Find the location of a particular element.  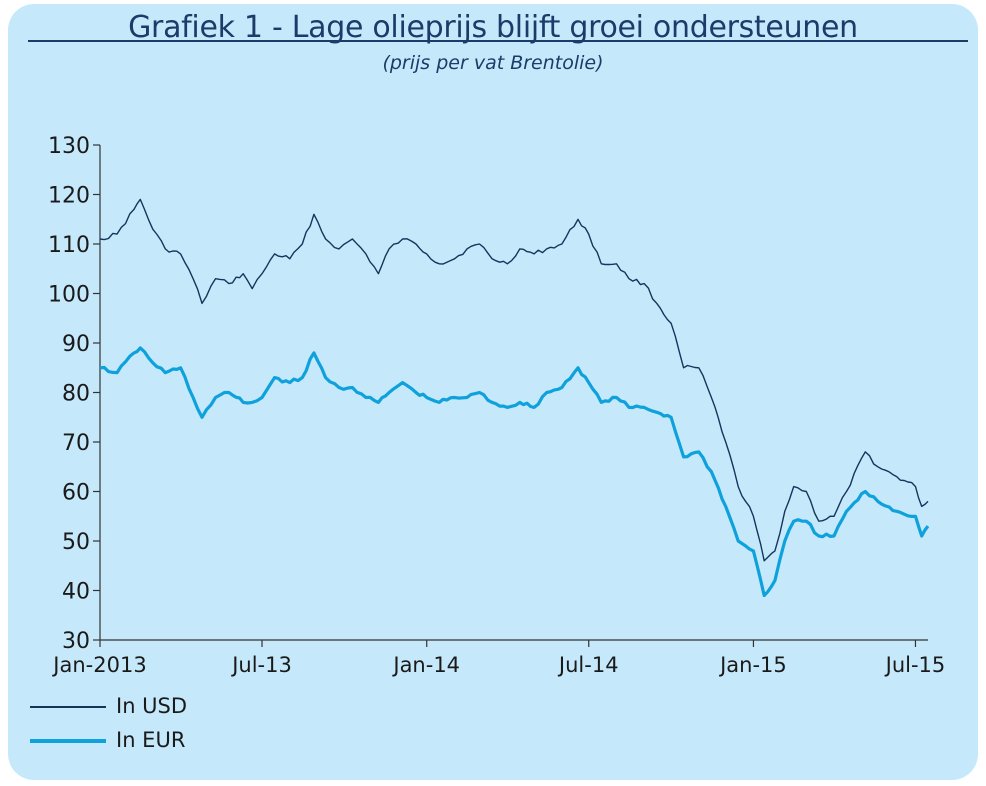

legend-swatch-usd is located at coordinates (68, 707).